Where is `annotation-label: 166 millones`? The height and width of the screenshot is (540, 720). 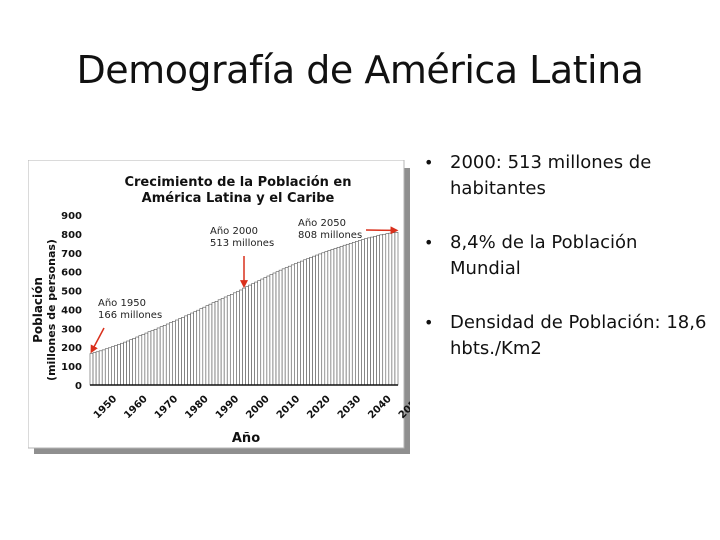
annotation-label: 166 millones is located at coordinates (130, 315).